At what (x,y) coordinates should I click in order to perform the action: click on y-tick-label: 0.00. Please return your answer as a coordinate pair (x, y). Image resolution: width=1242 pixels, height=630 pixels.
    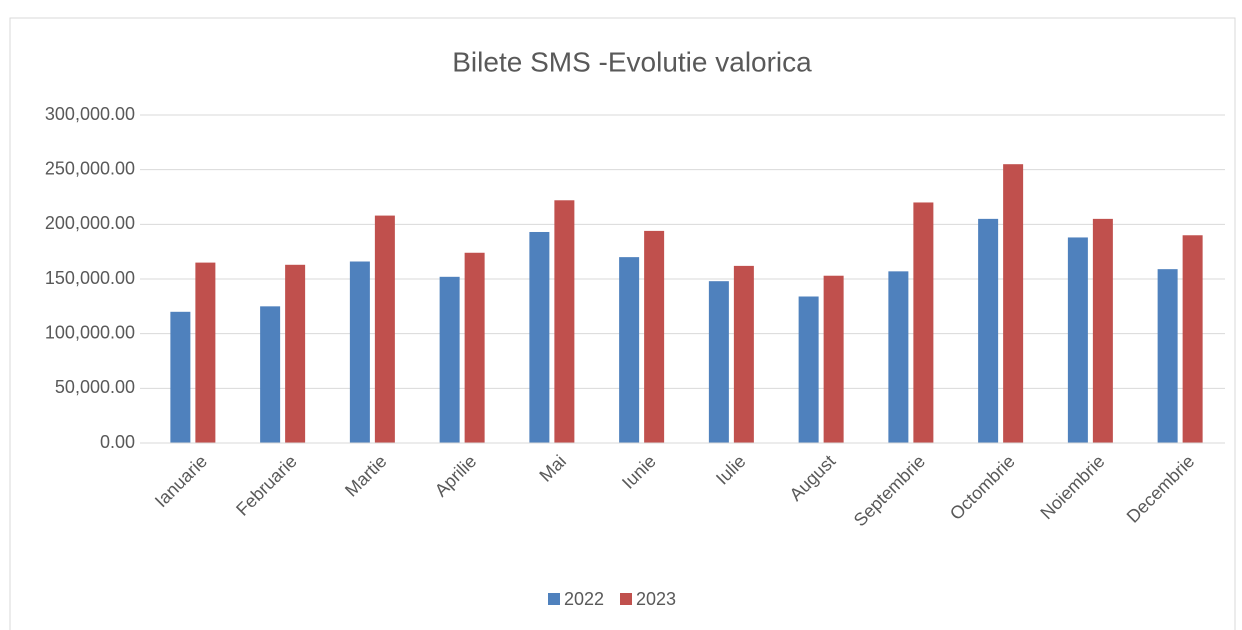
    Looking at the image, I should click on (117, 442).